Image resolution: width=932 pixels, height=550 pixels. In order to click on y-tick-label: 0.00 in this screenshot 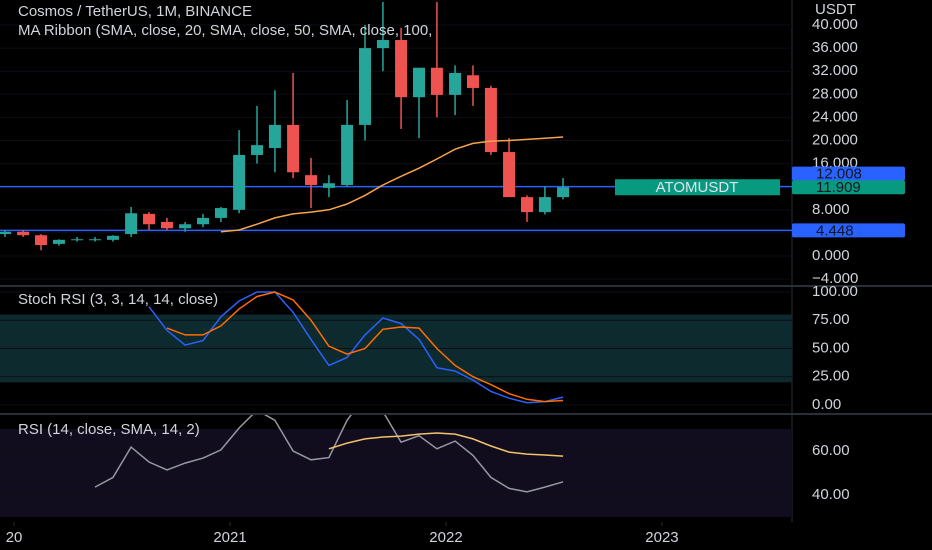, I will do `click(826, 404)`.